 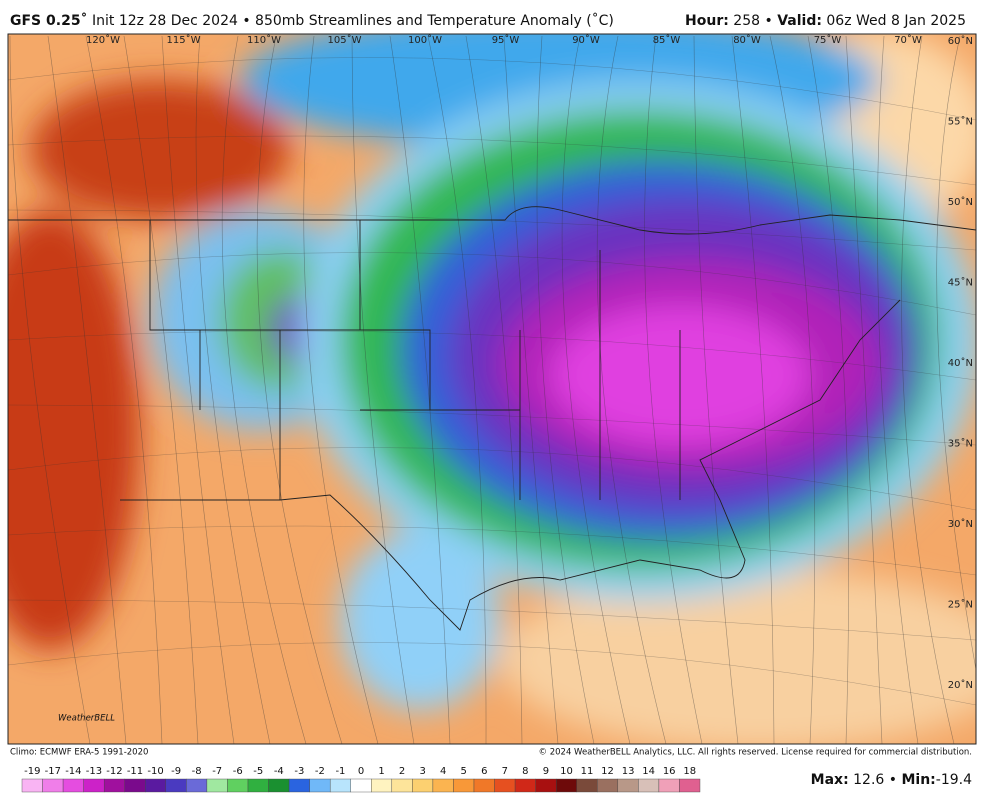 What do you see at coordinates (135, 771) in the screenshot?
I see `colorbar-label: -11` at bounding box center [135, 771].